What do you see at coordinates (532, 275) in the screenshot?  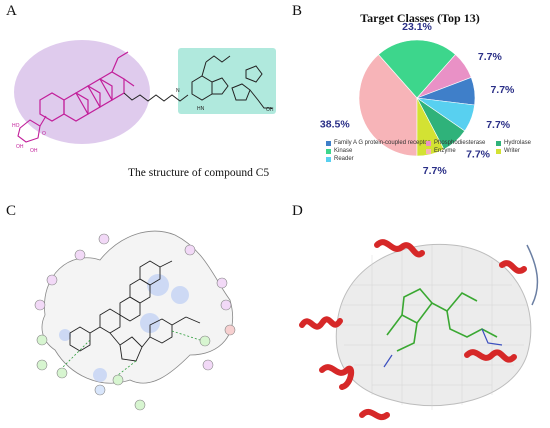 I see `loop-coil` at bounding box center [532, 275].